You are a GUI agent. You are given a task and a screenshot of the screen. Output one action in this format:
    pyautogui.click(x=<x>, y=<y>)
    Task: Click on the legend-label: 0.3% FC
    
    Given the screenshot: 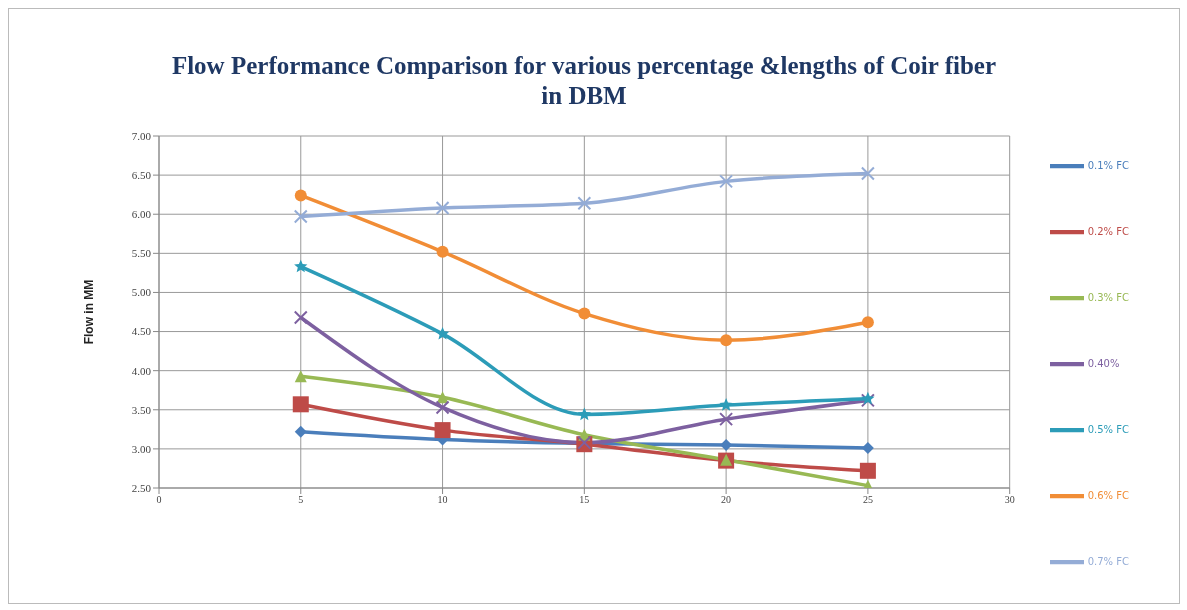 What is the action you would take?
    pyautogui.click(x=1108, y=297)
    